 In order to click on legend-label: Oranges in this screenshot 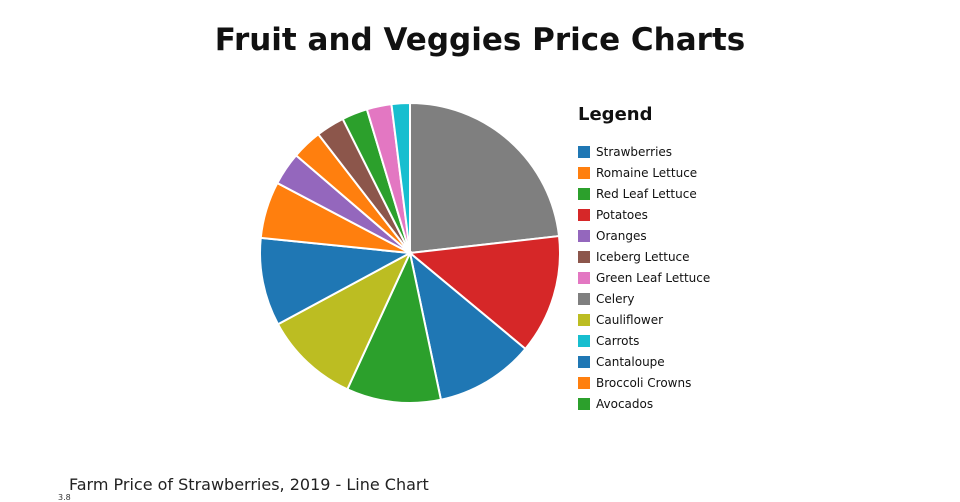, I will do `click(621, 235)`.